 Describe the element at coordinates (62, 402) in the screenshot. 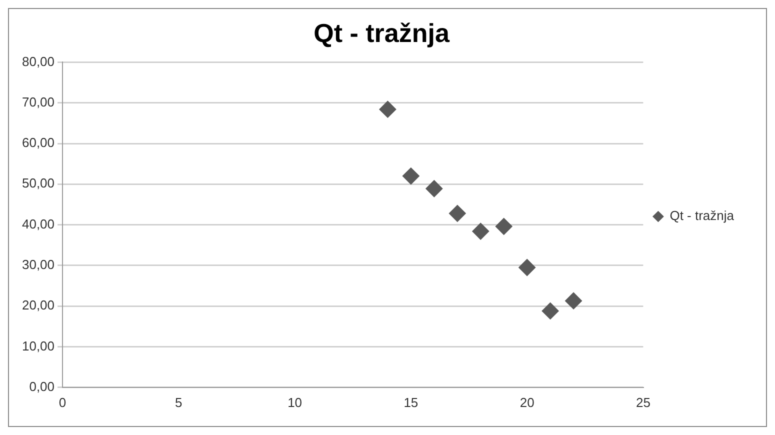

I see `x-tick-label: 0` at that location.